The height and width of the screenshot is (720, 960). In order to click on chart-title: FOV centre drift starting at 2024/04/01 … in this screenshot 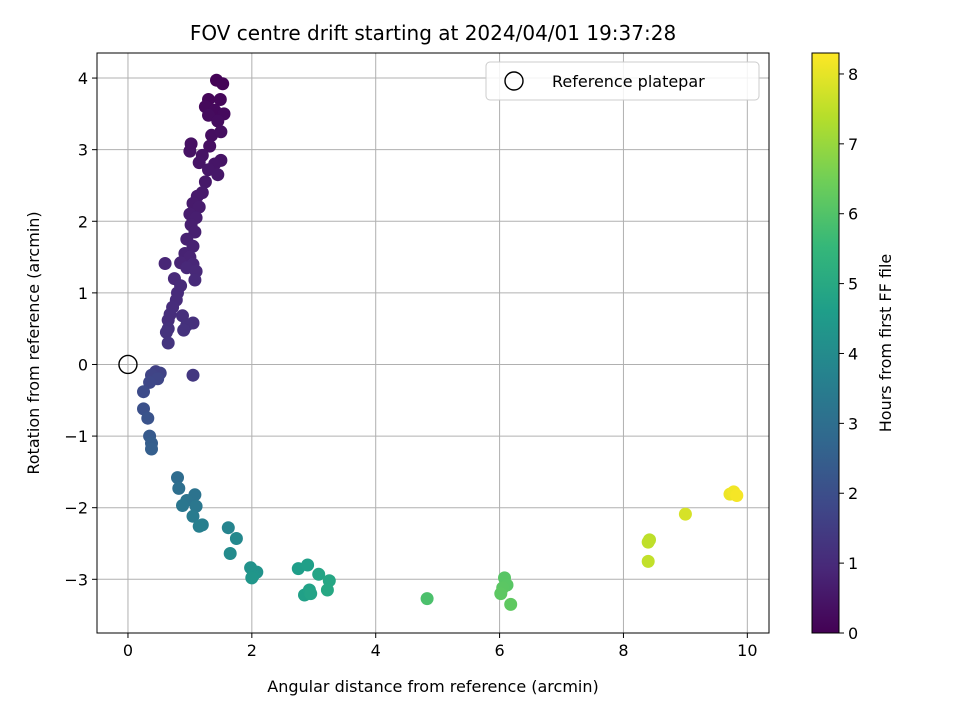, I will do `click(433, 33)`.